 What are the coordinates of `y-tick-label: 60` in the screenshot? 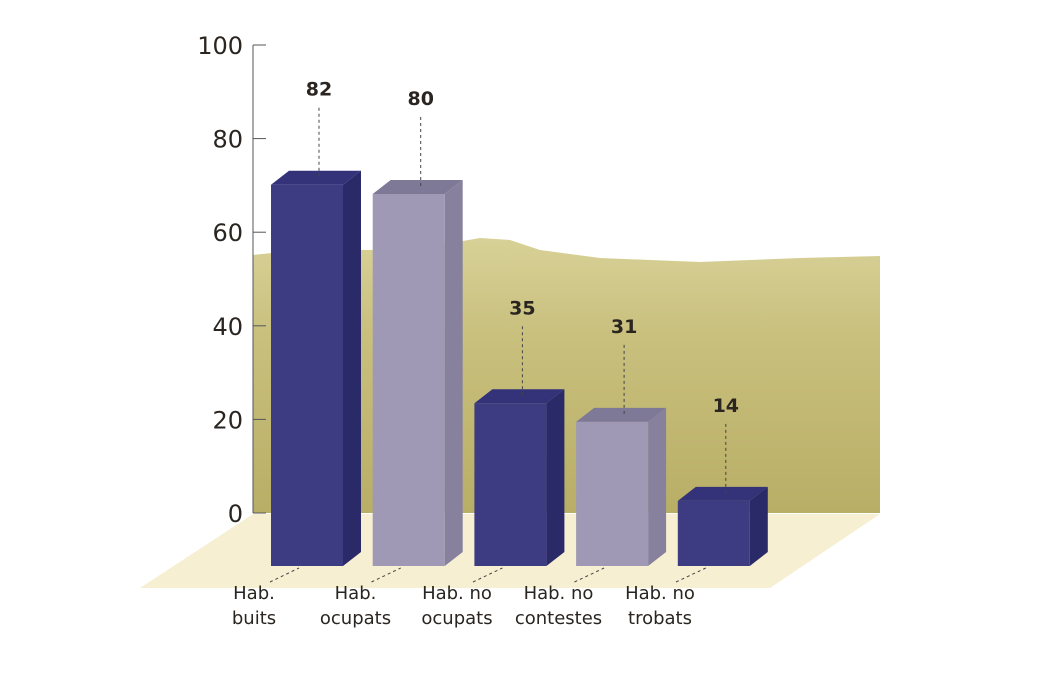 It's located at (227, 233).